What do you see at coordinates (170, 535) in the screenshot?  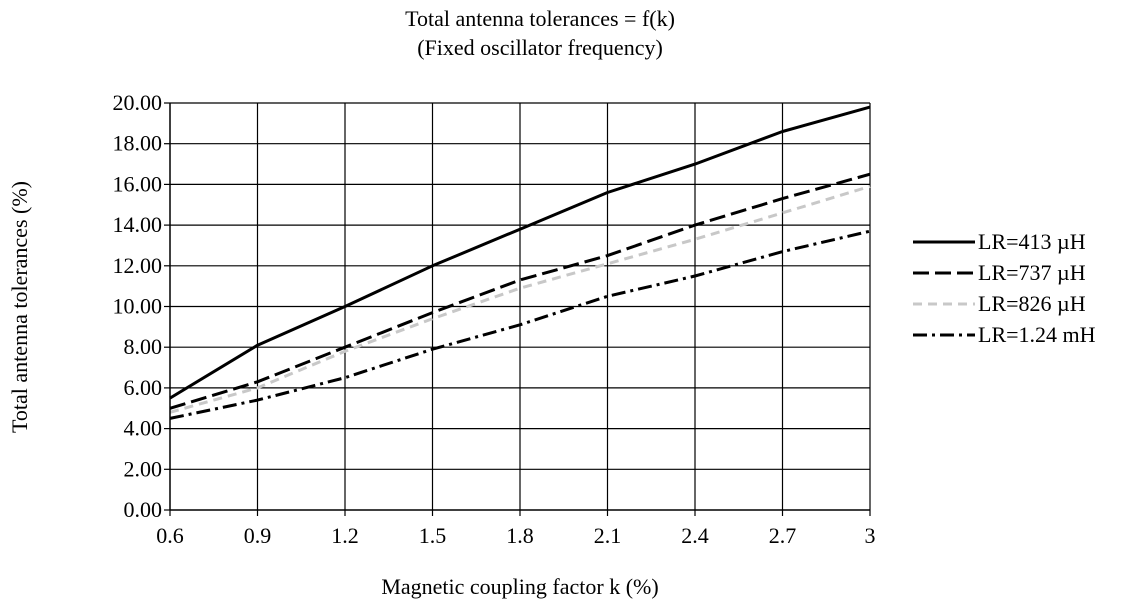 I see `x-tick-label: 0.6` at bounding box center [170, 535].